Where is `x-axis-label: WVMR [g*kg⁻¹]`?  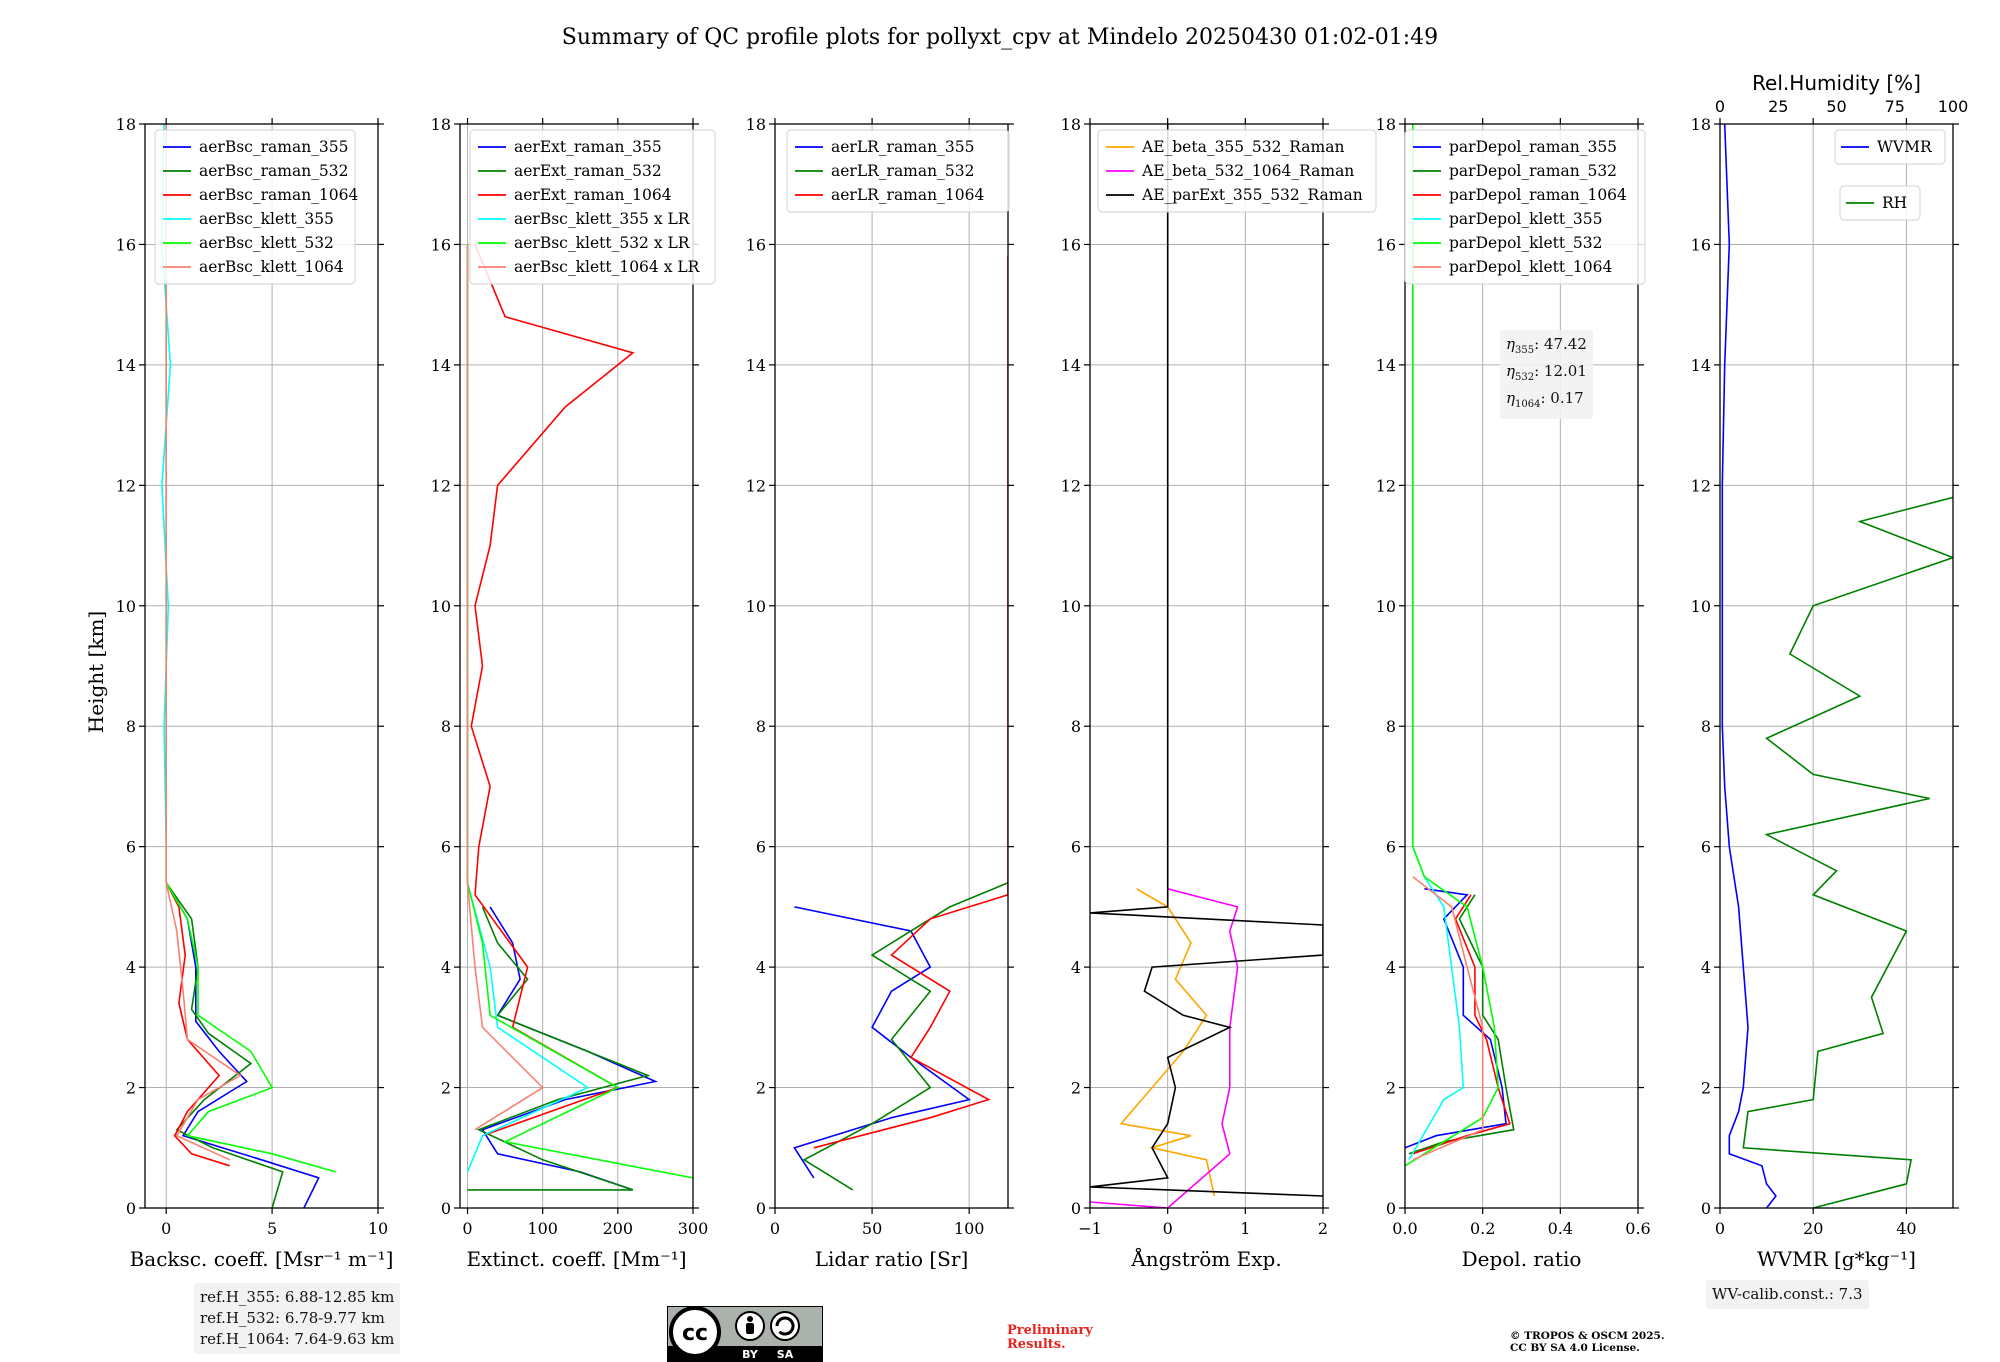
x-axis-label: WVMR [g*kg⁻¹] is located at coordinates (1836, 1259).